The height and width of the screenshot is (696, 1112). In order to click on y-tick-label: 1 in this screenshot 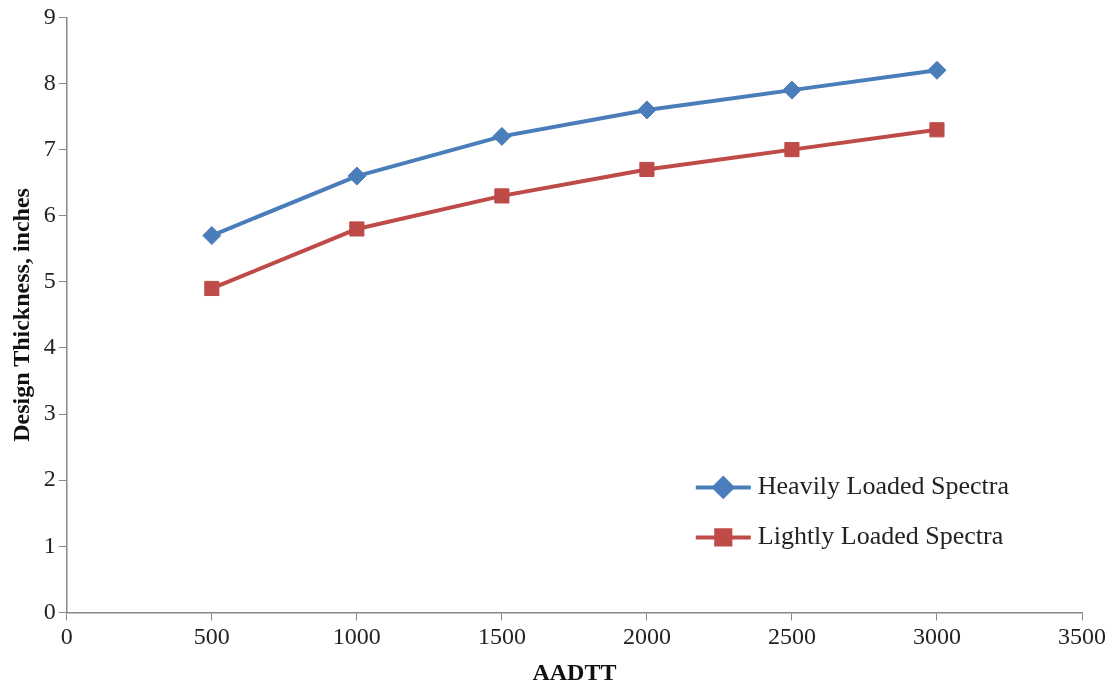, I will do `click(49, 544)`.